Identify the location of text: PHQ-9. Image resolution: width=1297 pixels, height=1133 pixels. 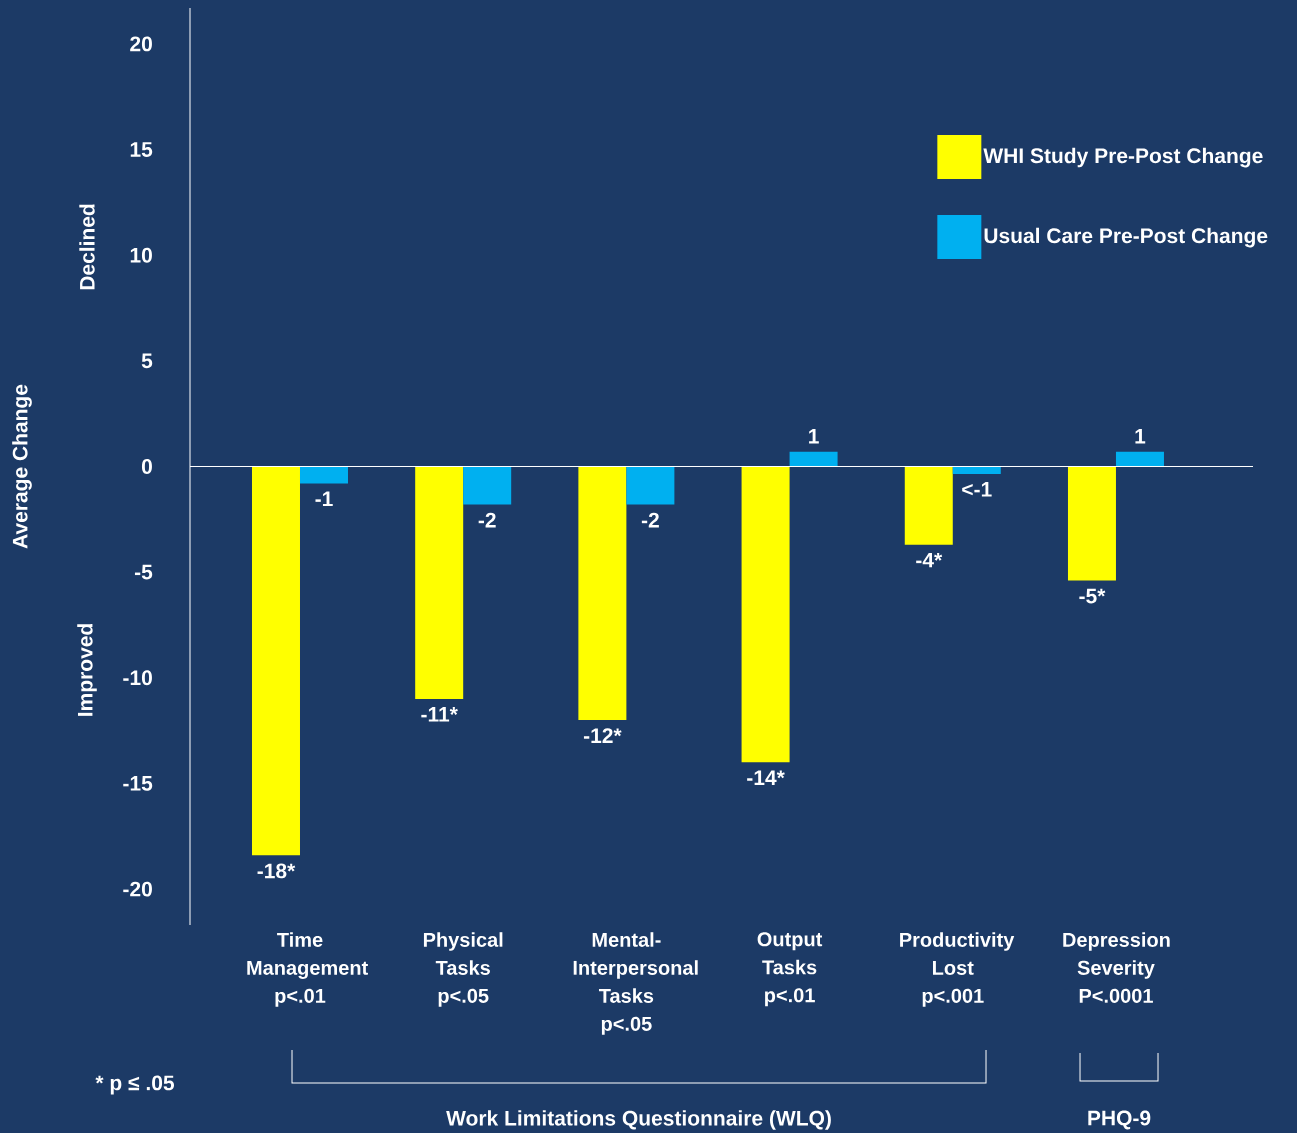
(1119, 1120).